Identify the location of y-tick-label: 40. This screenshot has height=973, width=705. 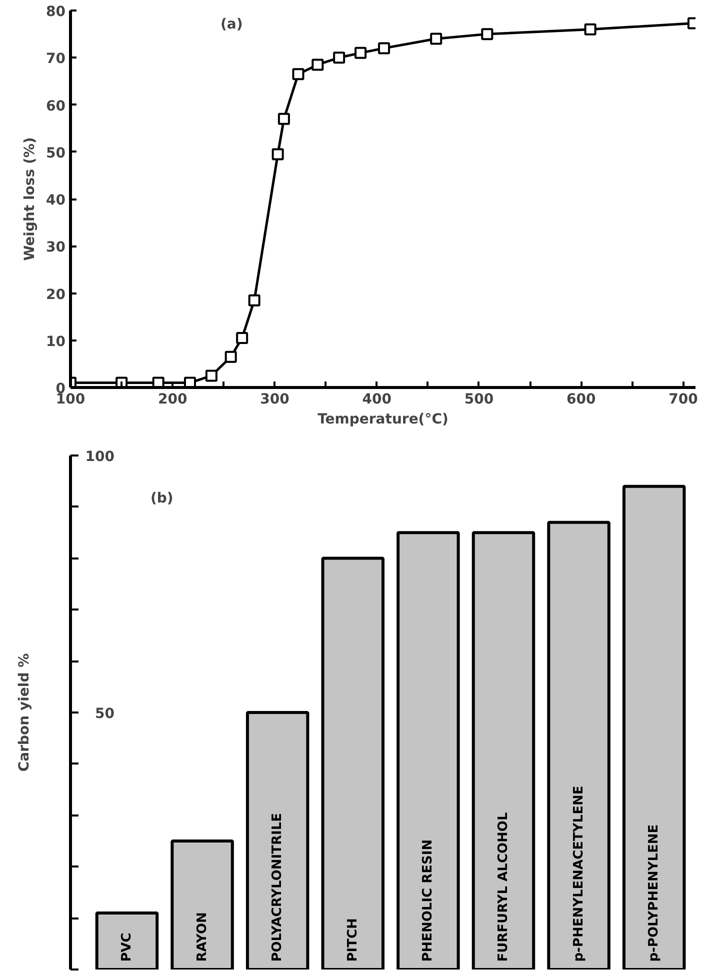
(56, 200).